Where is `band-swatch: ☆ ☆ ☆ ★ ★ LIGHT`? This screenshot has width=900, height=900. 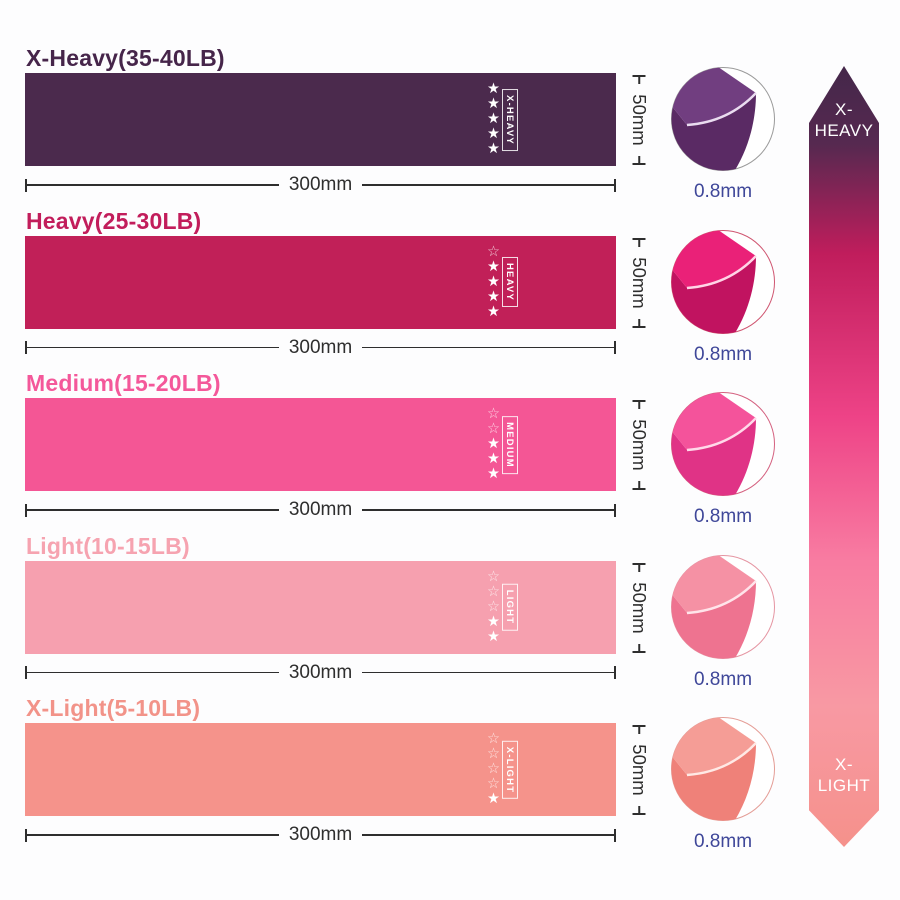 band-swatch: ☆ ☆ ☆ ★ ★ LIGHT is located at coordinates (320, 607).